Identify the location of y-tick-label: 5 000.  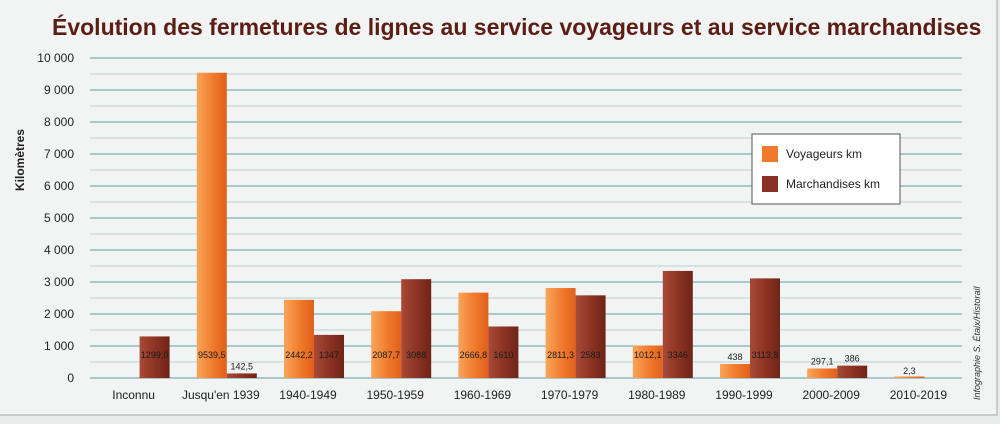
(59, 218).